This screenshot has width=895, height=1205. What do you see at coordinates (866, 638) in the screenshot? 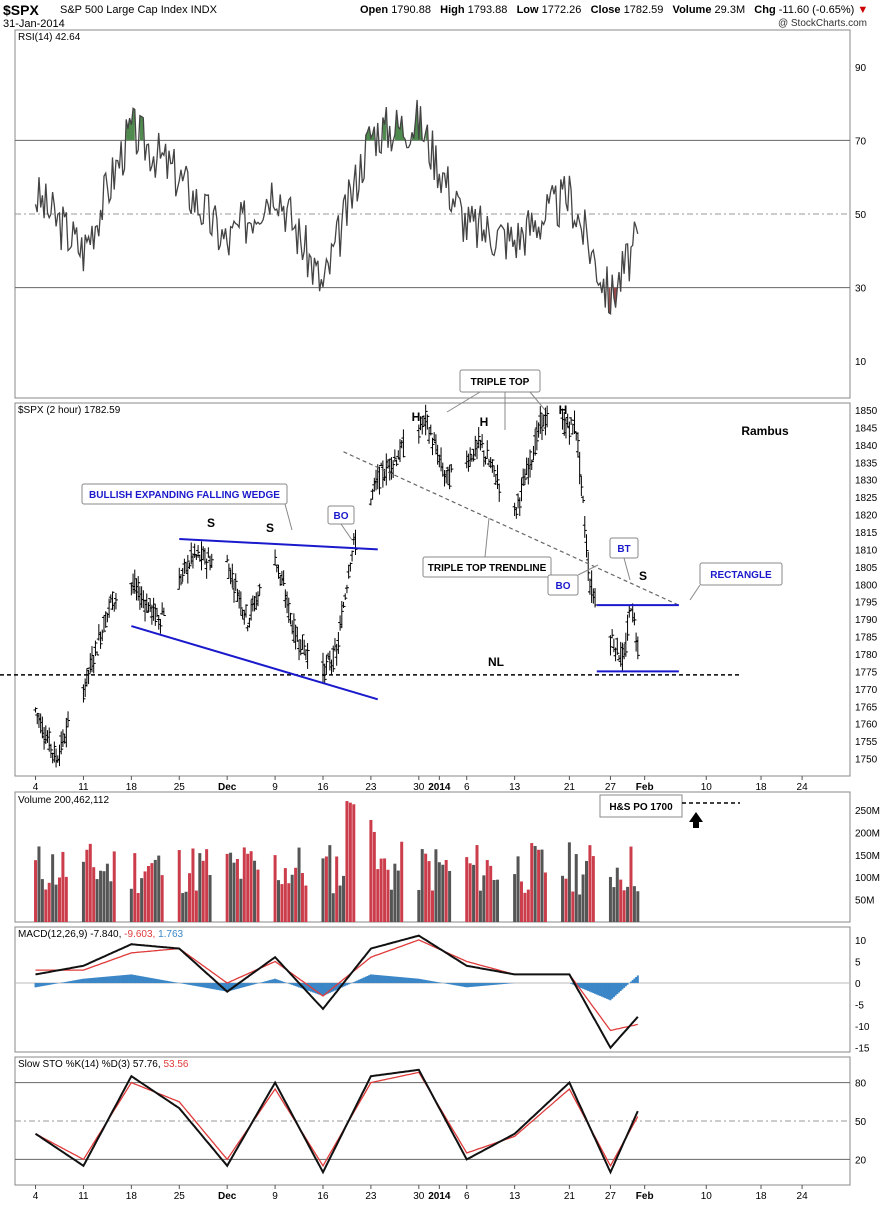
I see `price-ytick-label: 1785` at bounding box center [866, 638].